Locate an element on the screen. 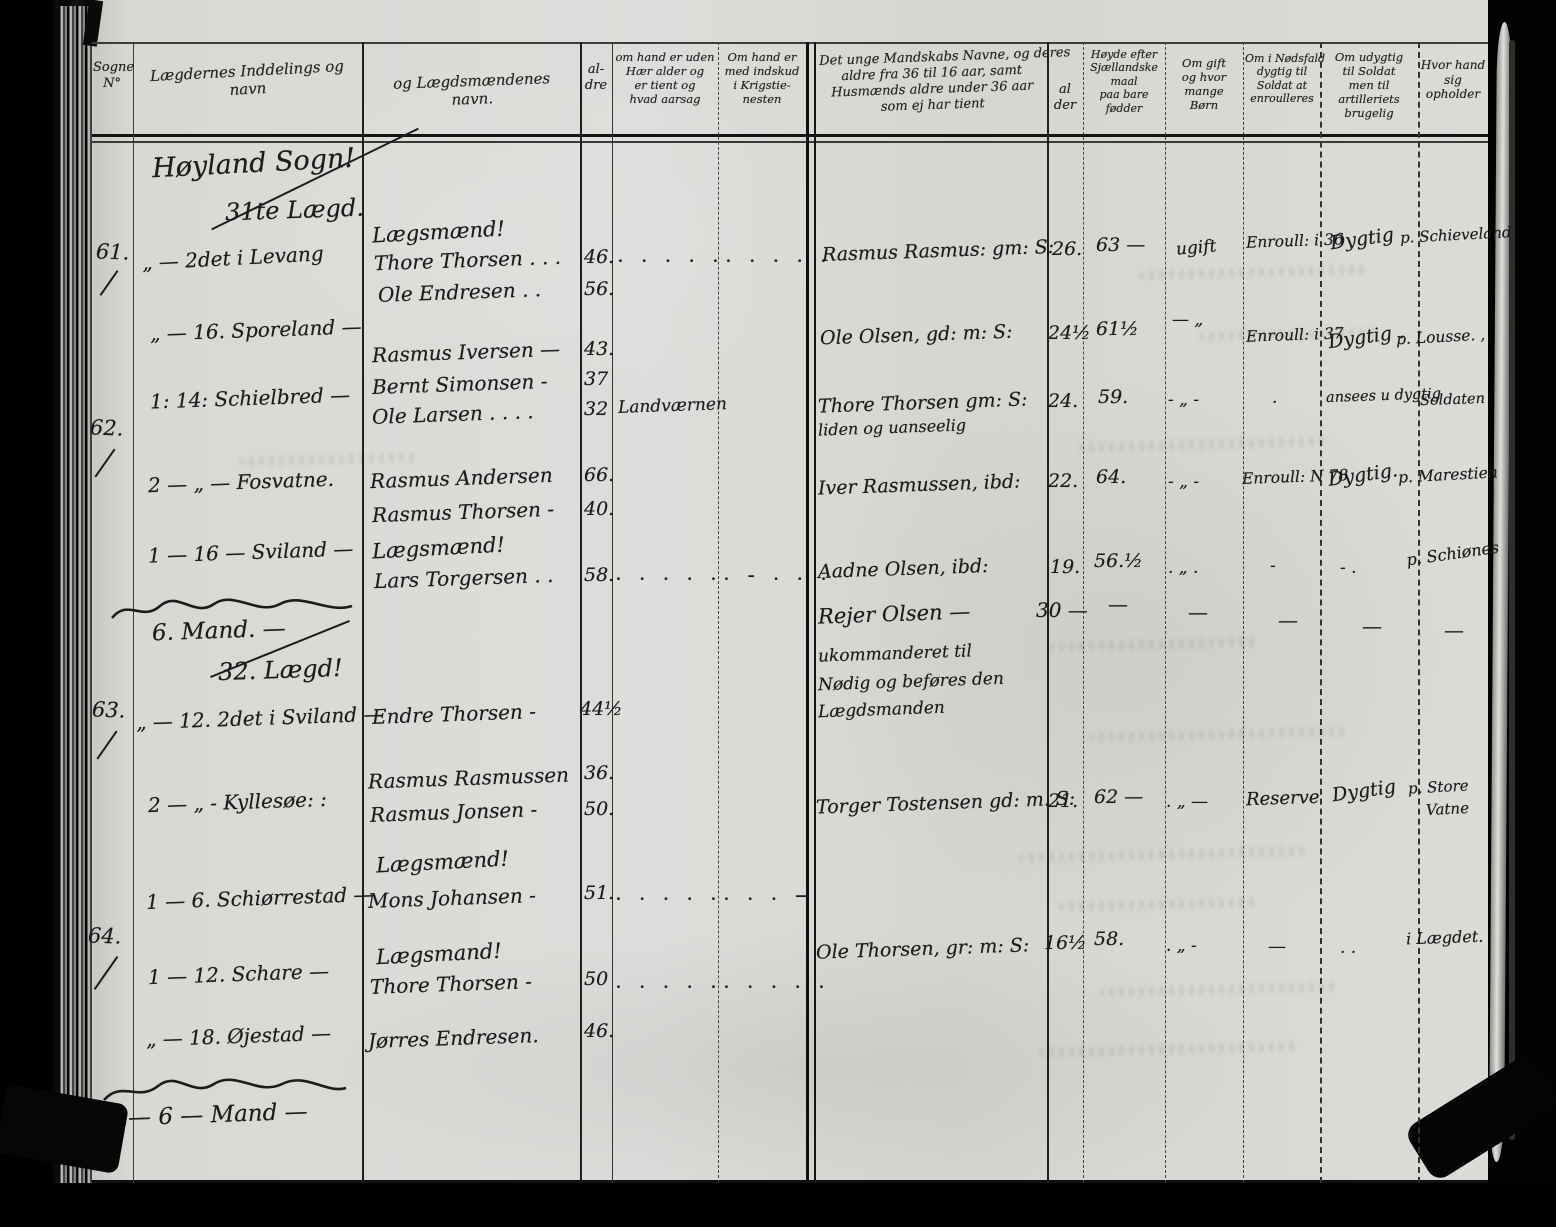 The width and height of the screenshot is (1556, 1227). man-age: 43. is located at coordinates (599, 349).